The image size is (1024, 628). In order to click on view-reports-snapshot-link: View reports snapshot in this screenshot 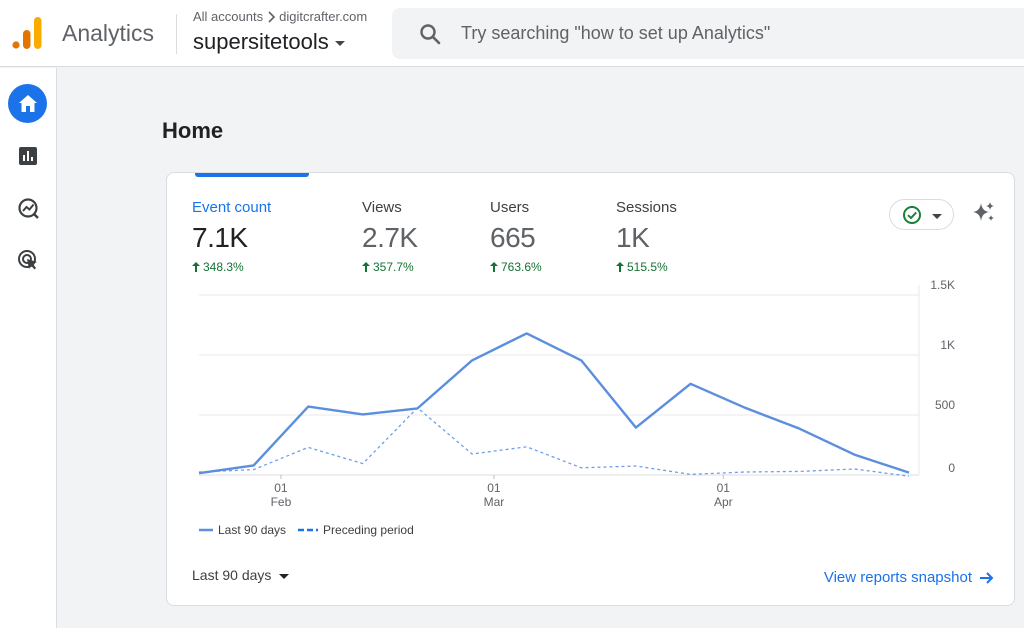, I will do `click(909, 577)`.